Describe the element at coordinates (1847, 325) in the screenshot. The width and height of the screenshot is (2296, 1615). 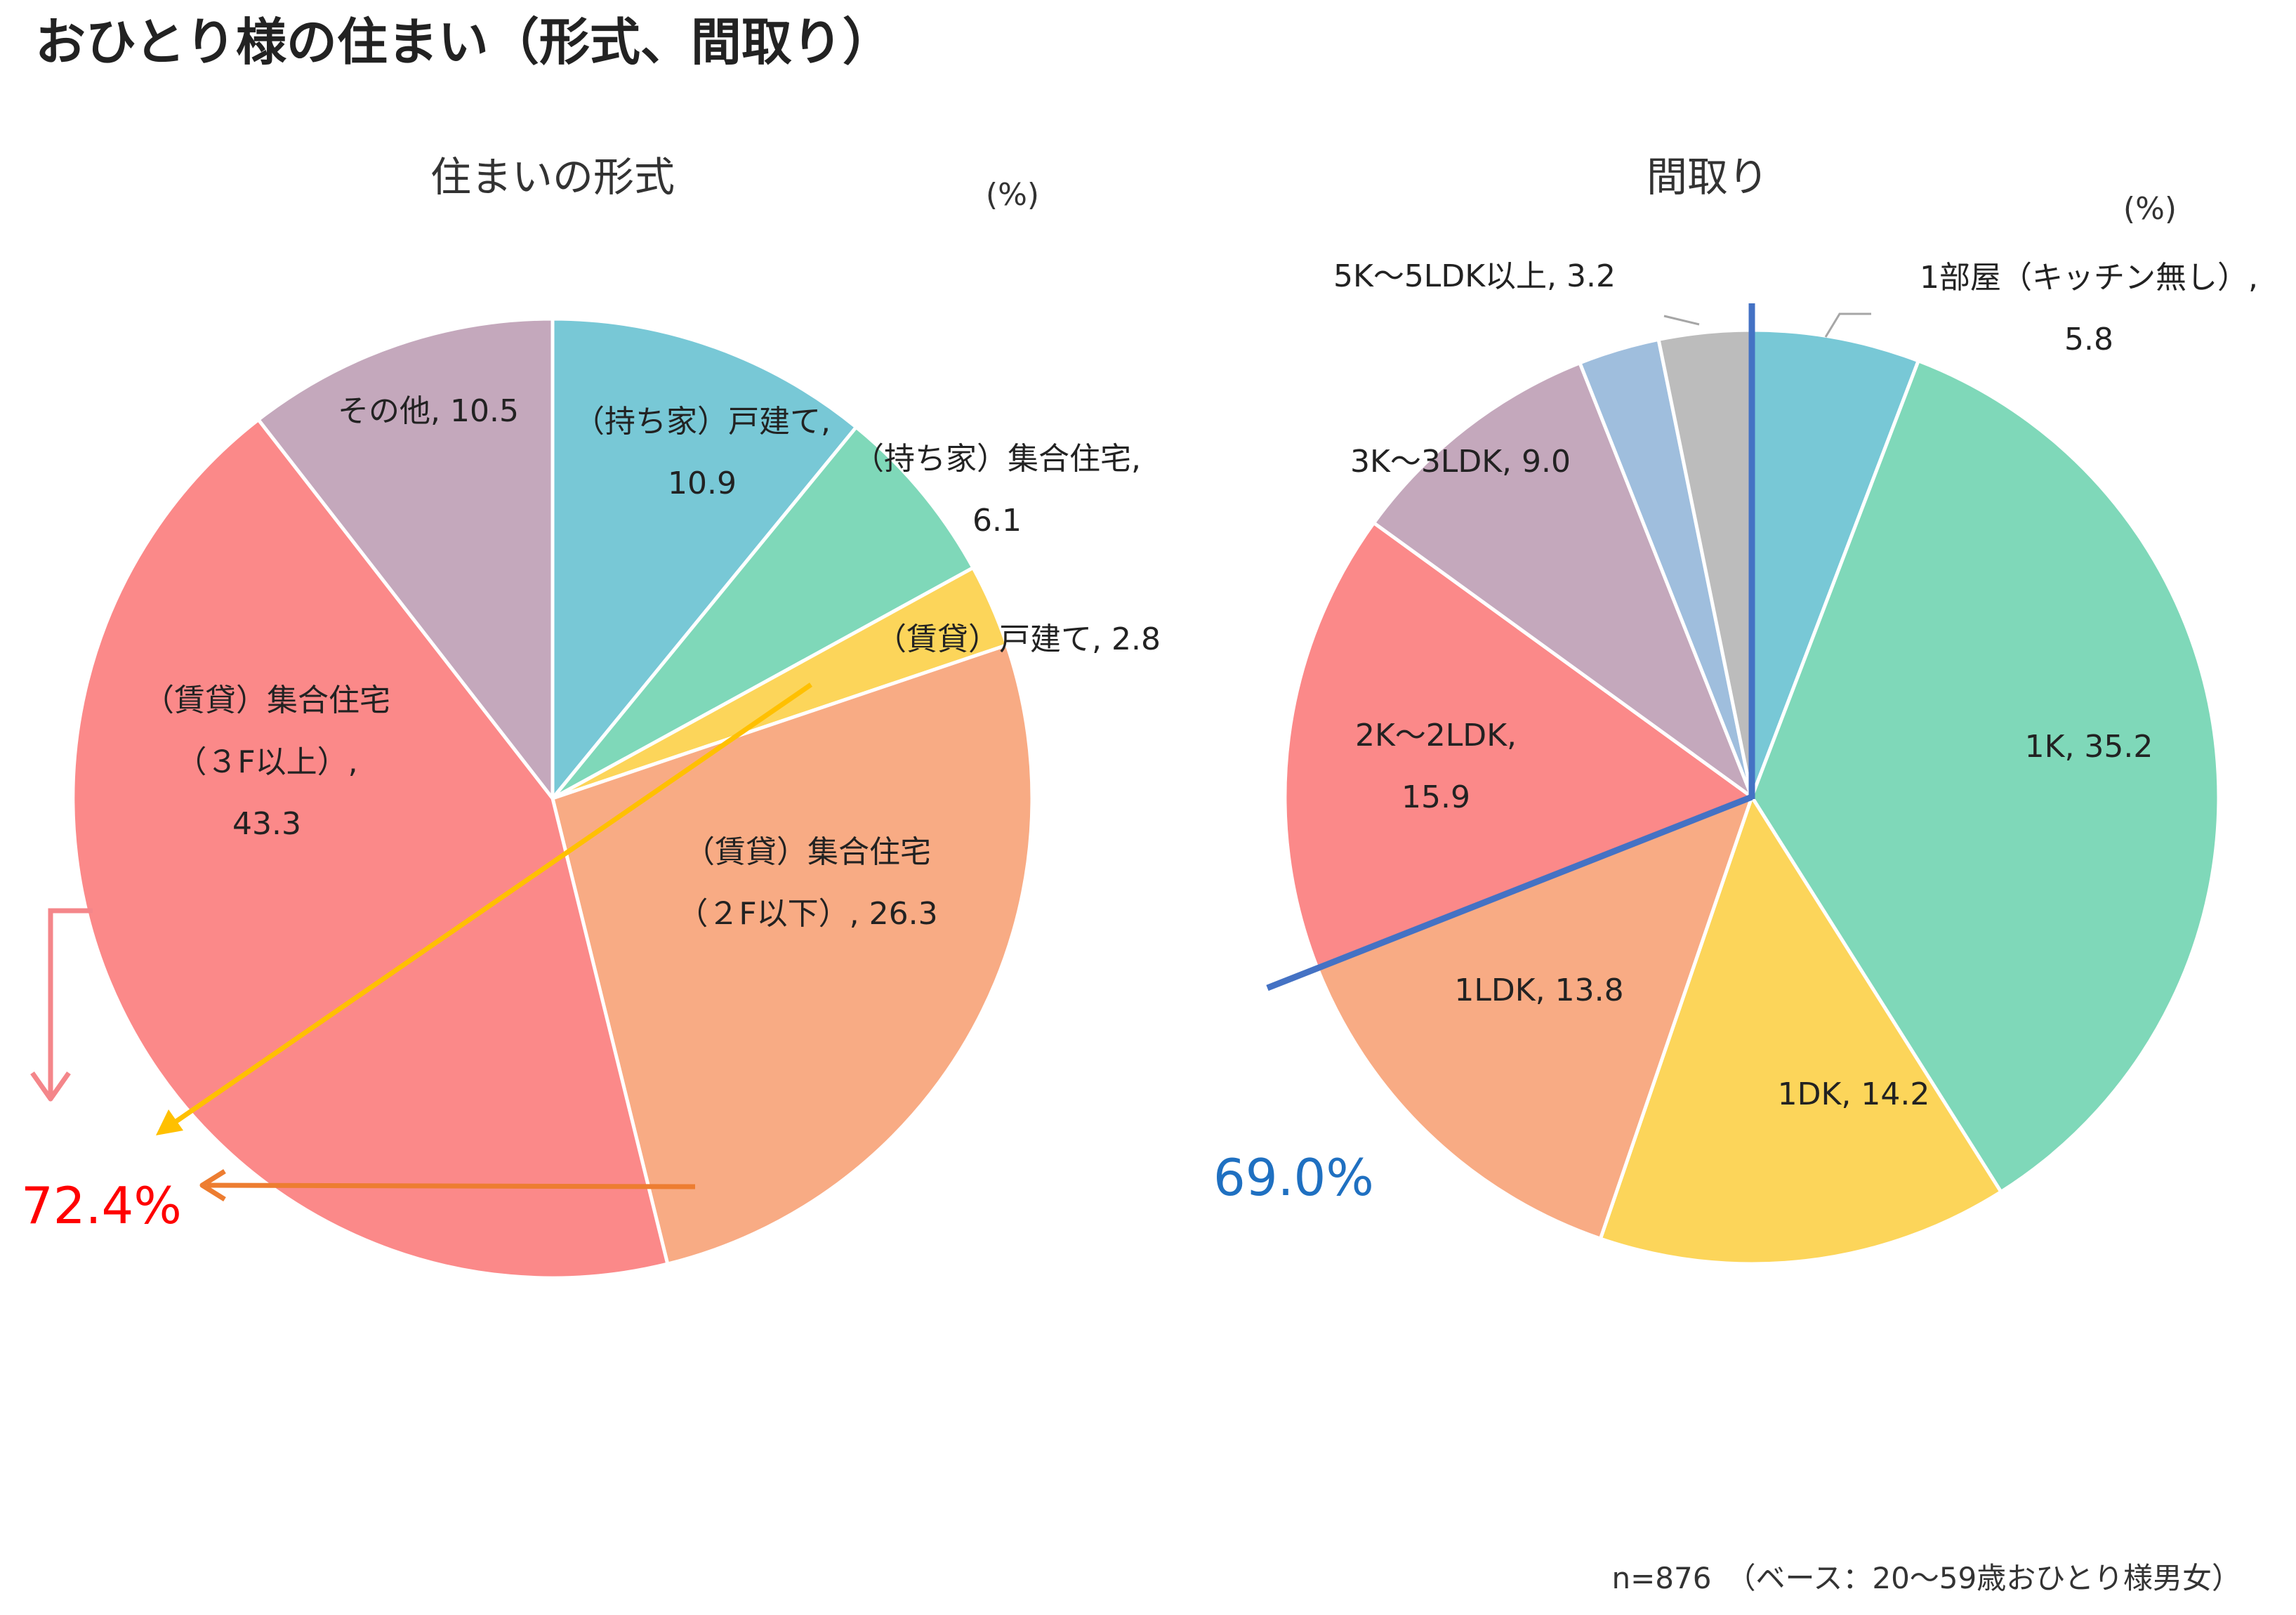
I see `leader-line-1room` at that location.